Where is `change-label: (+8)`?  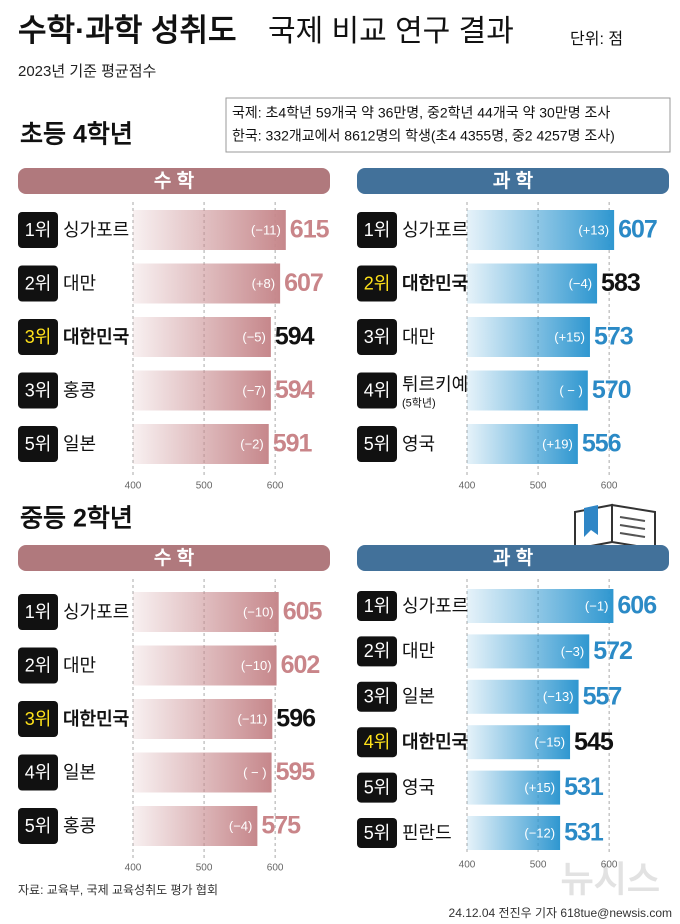
change-label: (+8) is located at coordinates (263, 283).